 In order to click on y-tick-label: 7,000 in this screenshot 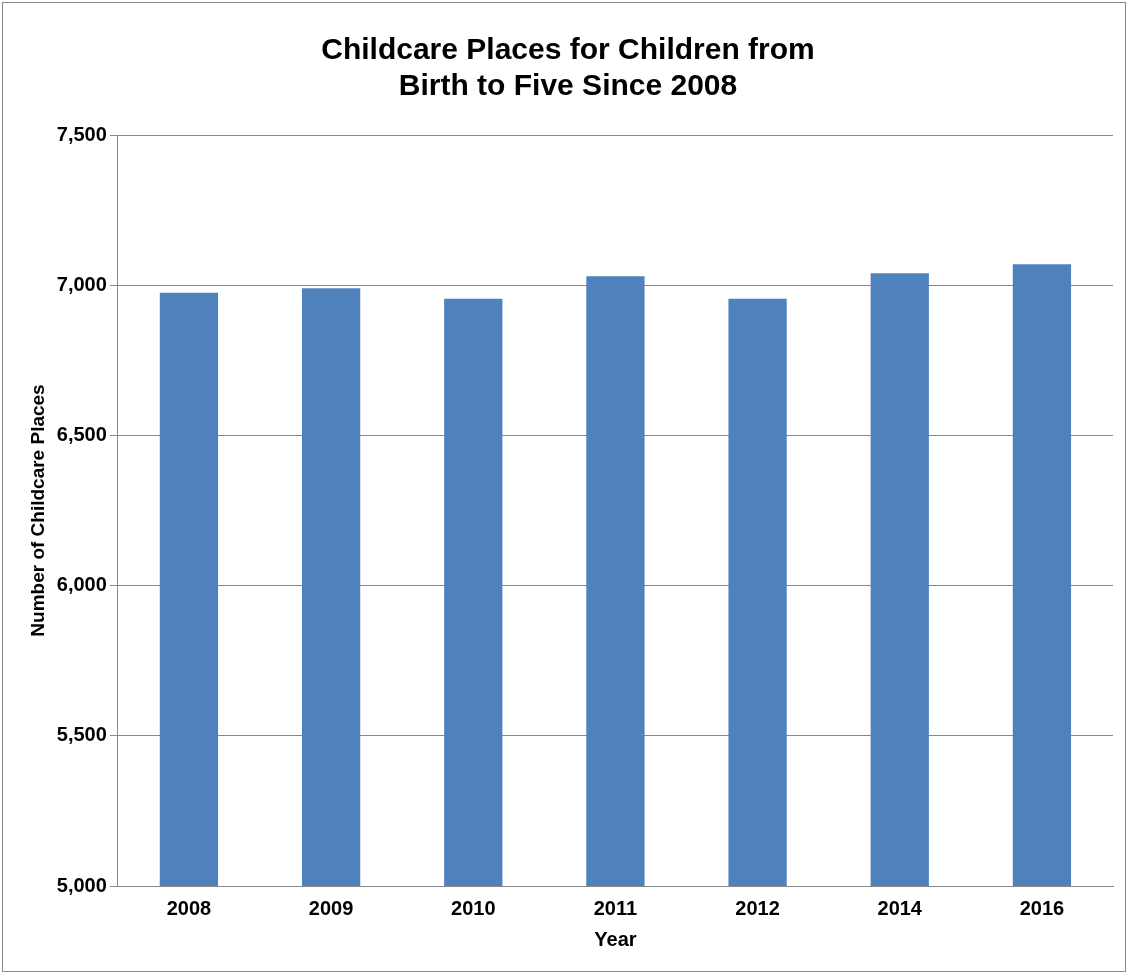, I will do `click(81, 283)`.